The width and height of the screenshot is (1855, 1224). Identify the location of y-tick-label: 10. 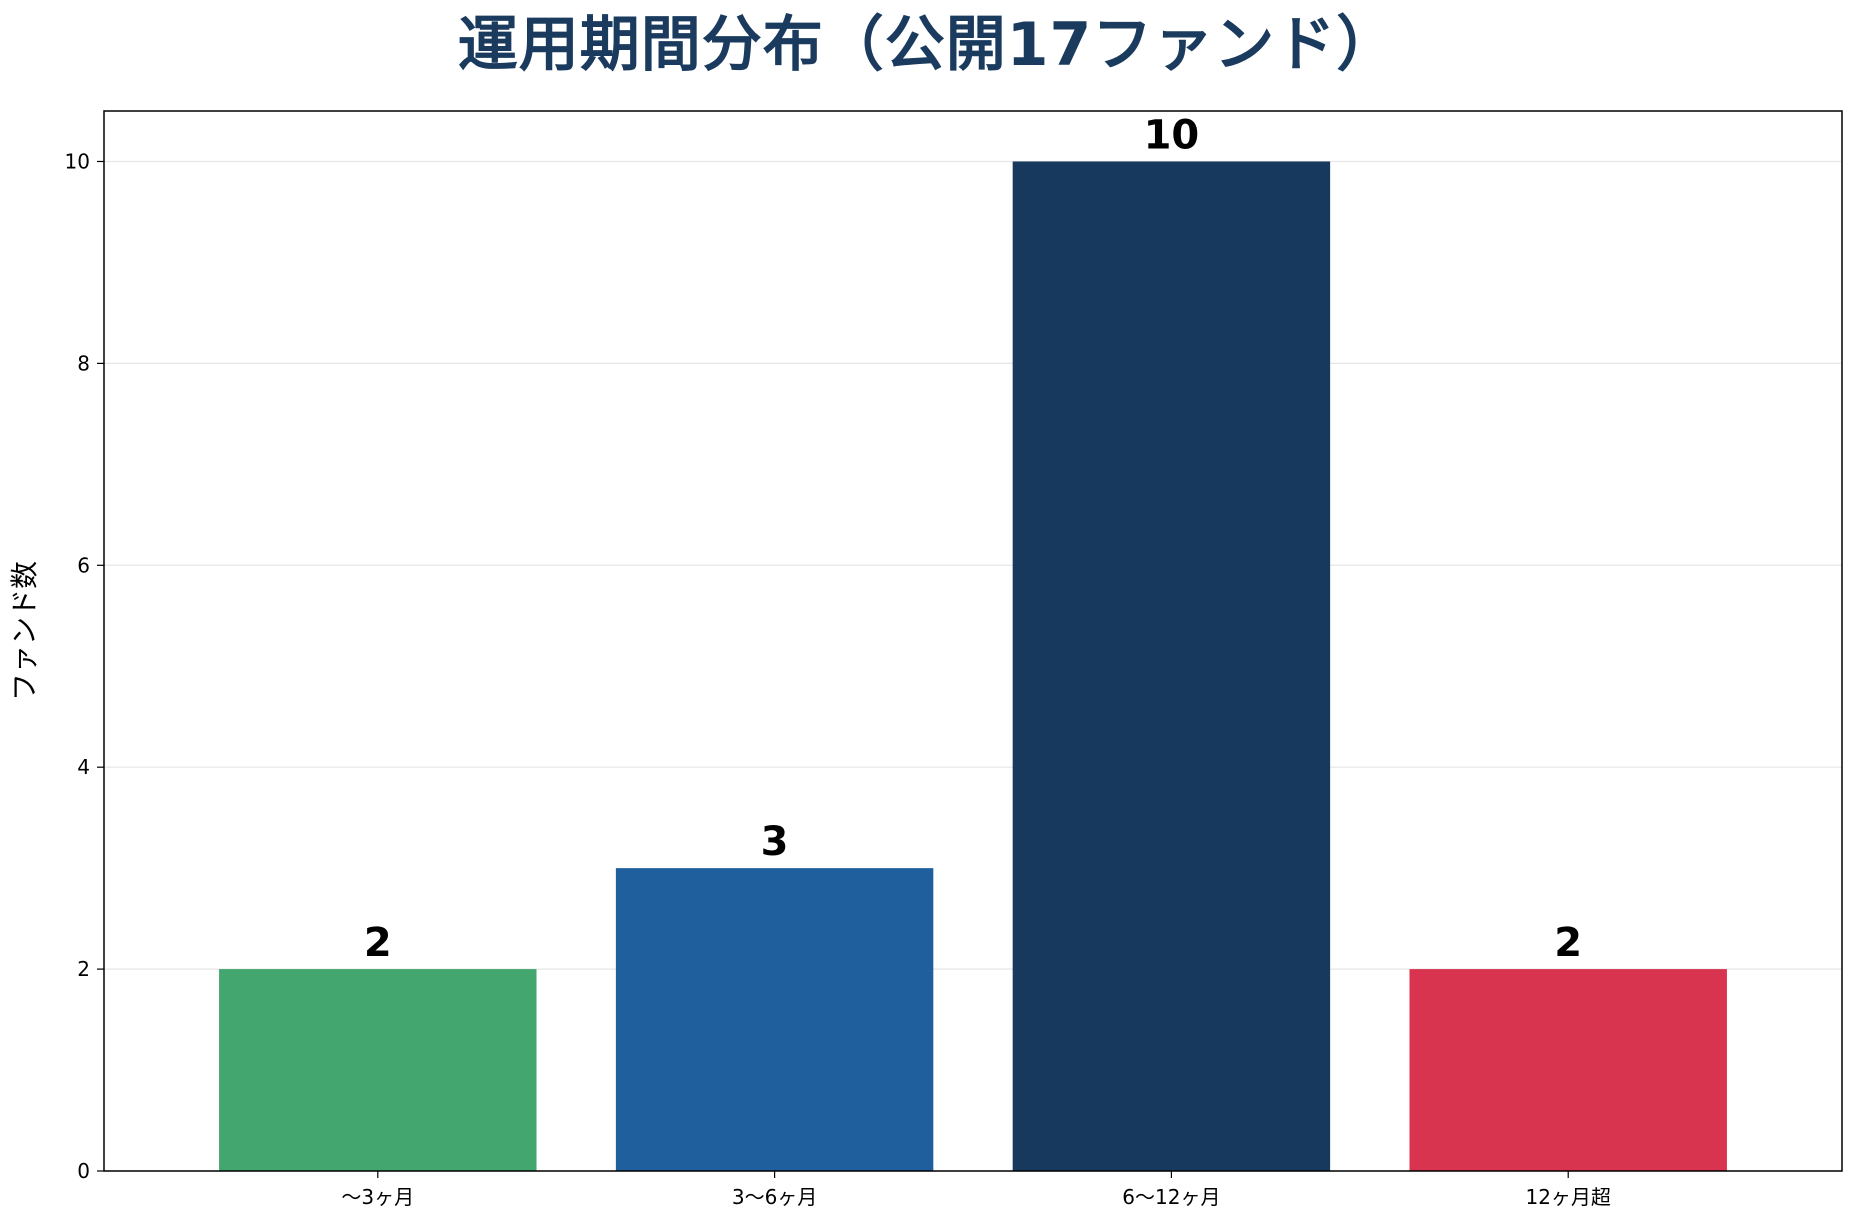
(77, 161).